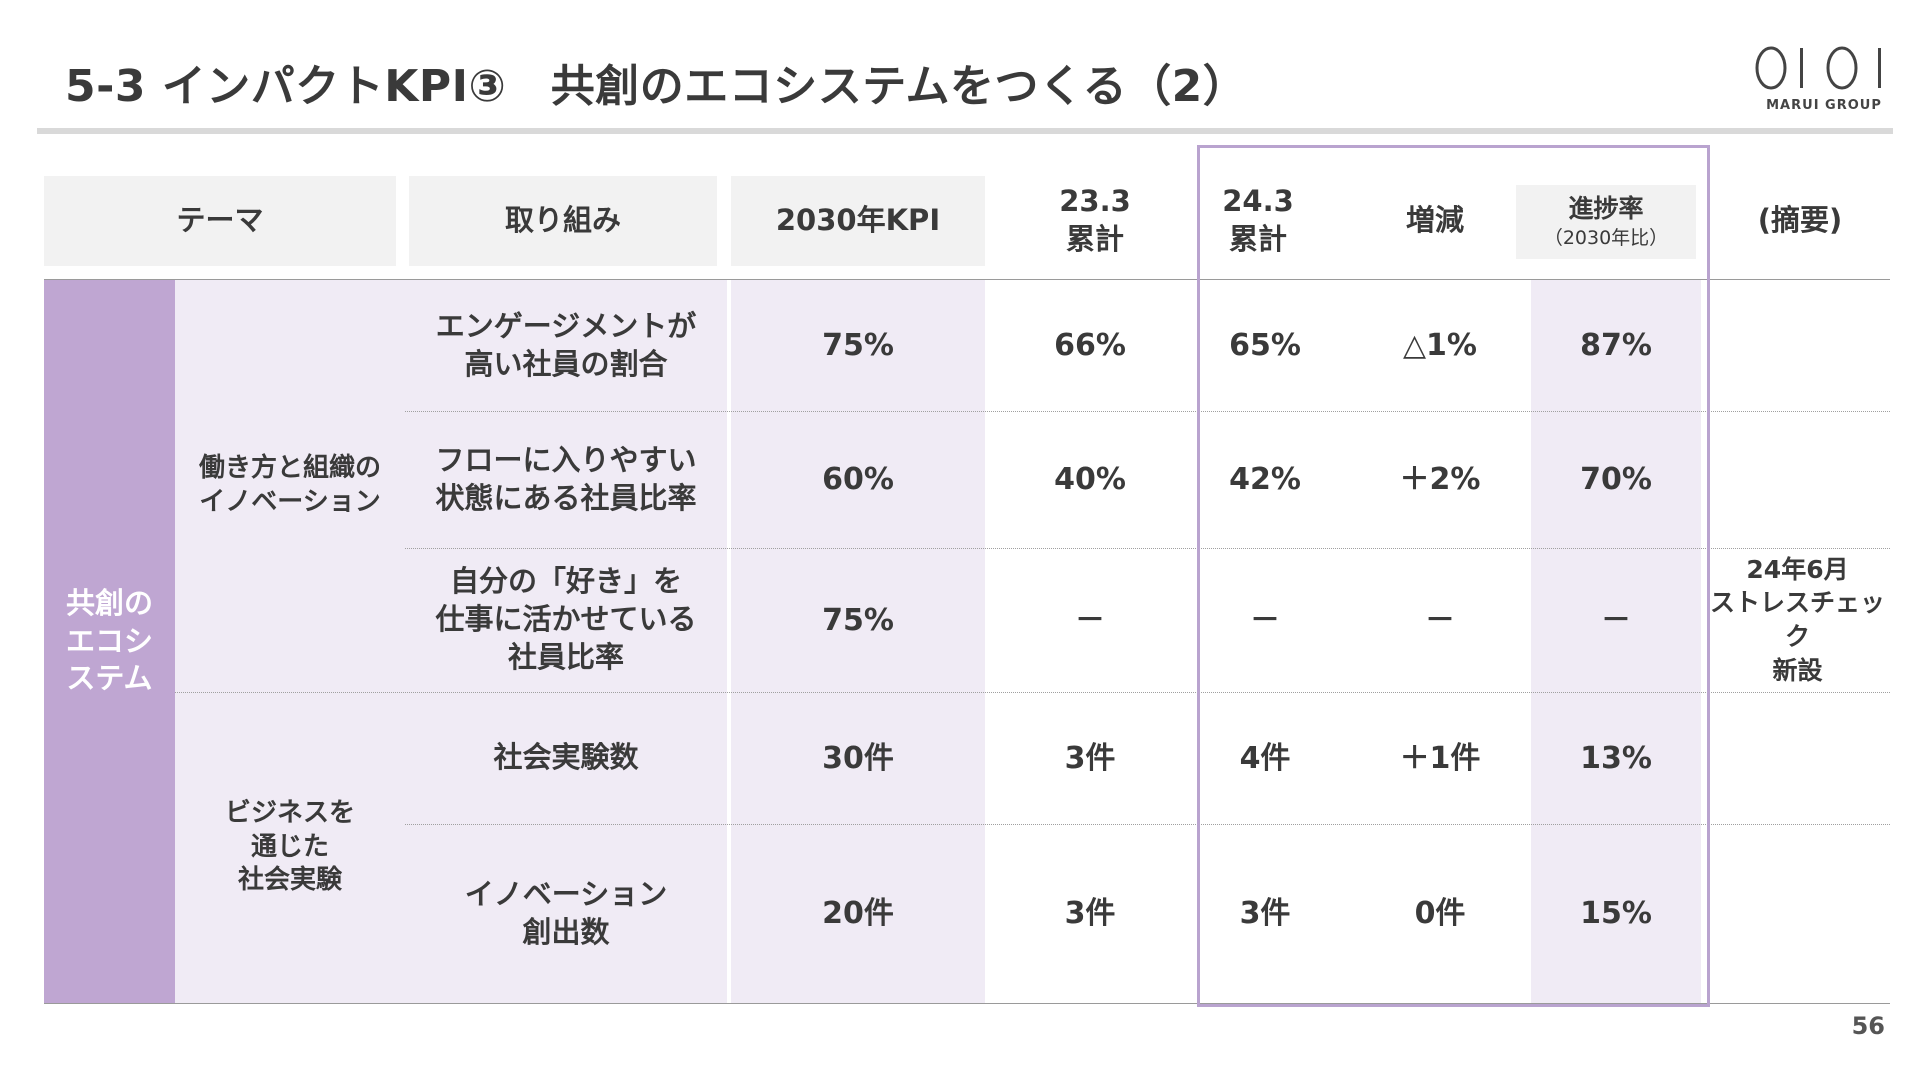 The height and width of the screenshot is (1080, 1920). Describe the element at coordinates (1824, 105) in the screenshot. I see `logo-brand-text: MARUI GROUP` at that location.